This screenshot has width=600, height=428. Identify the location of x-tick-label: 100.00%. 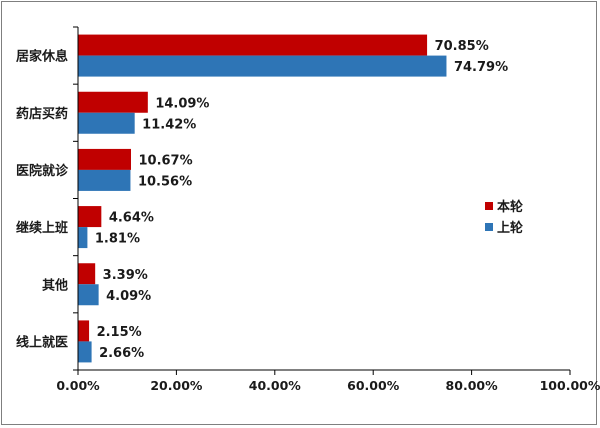
(570, 385).